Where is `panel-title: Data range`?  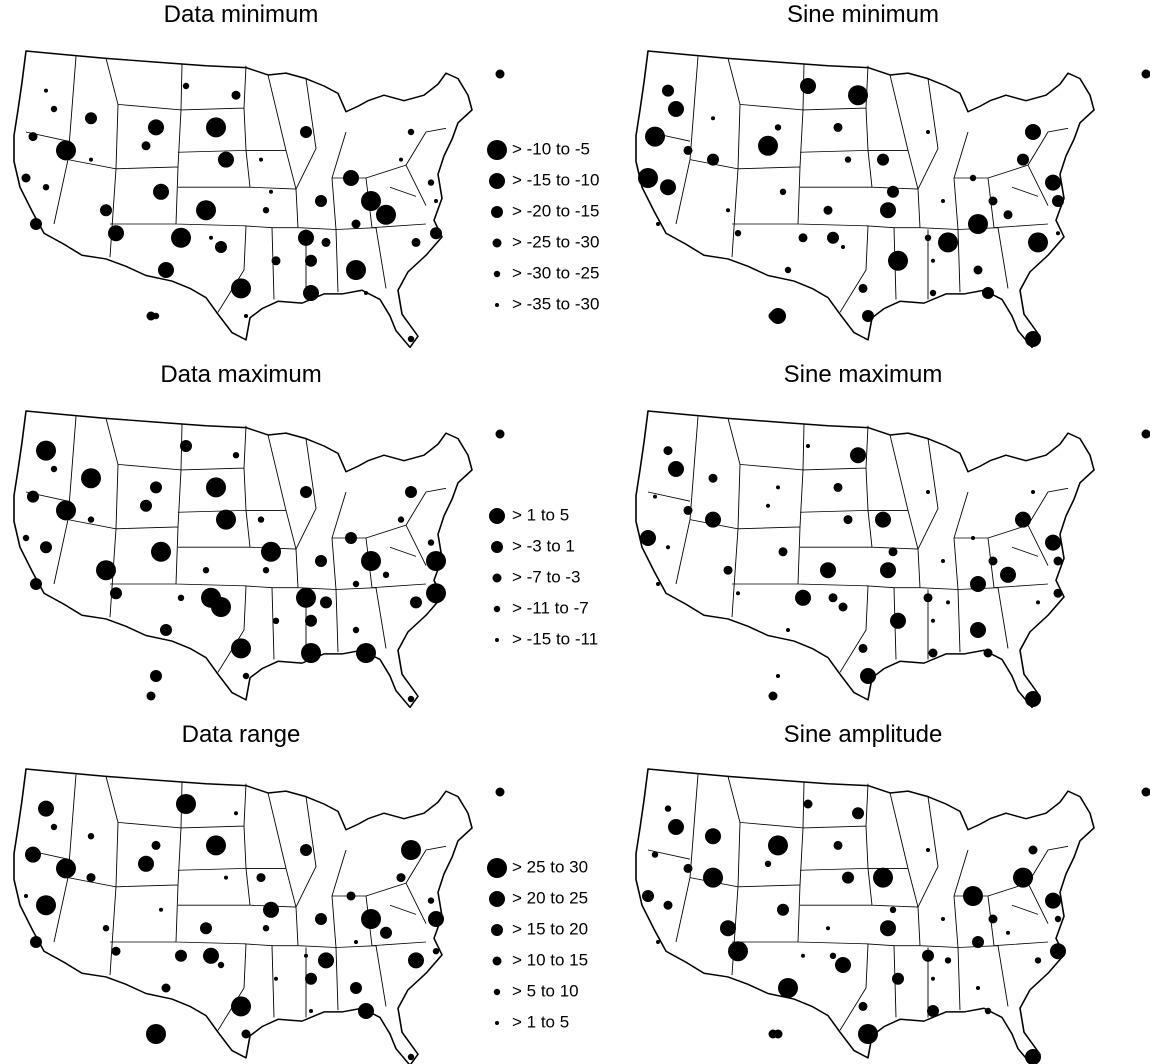
panel-title: Data range is located at coordinates (241, 734).